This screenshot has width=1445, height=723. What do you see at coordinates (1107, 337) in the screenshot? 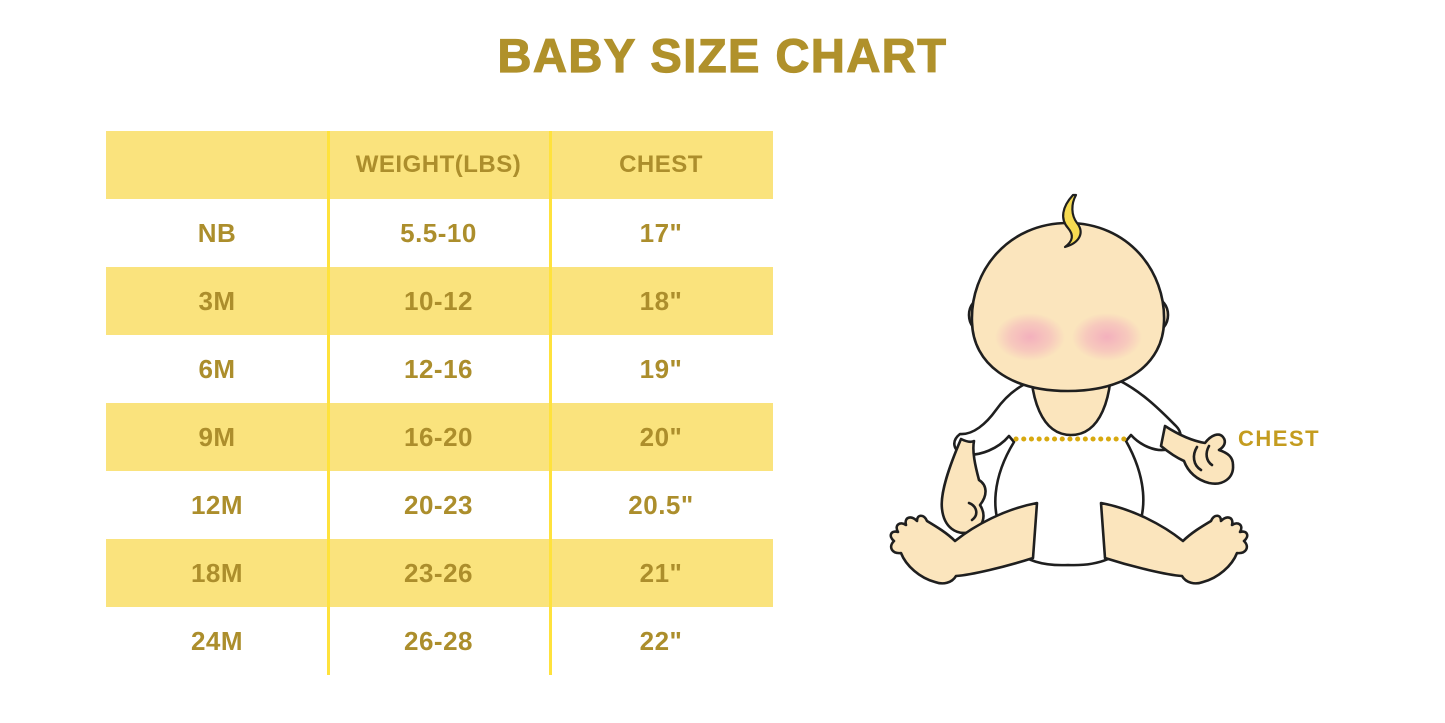
I see `right-blush` at bounding box center [1107, 337].